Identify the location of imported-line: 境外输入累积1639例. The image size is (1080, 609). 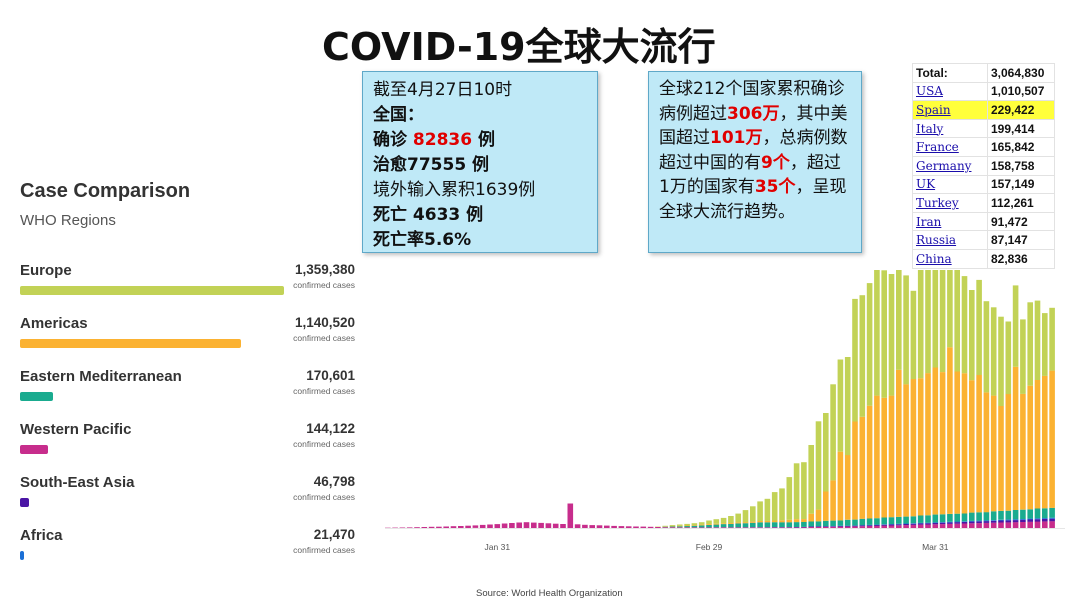
(454, 190).